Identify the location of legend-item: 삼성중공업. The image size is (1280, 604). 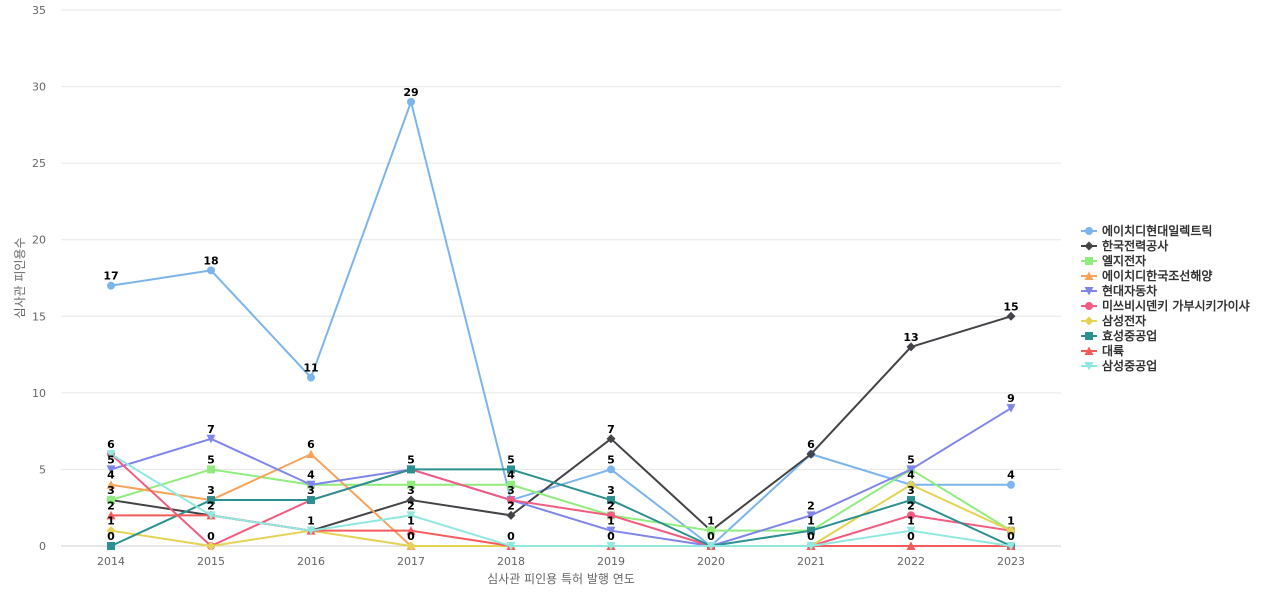
(1119, 365).